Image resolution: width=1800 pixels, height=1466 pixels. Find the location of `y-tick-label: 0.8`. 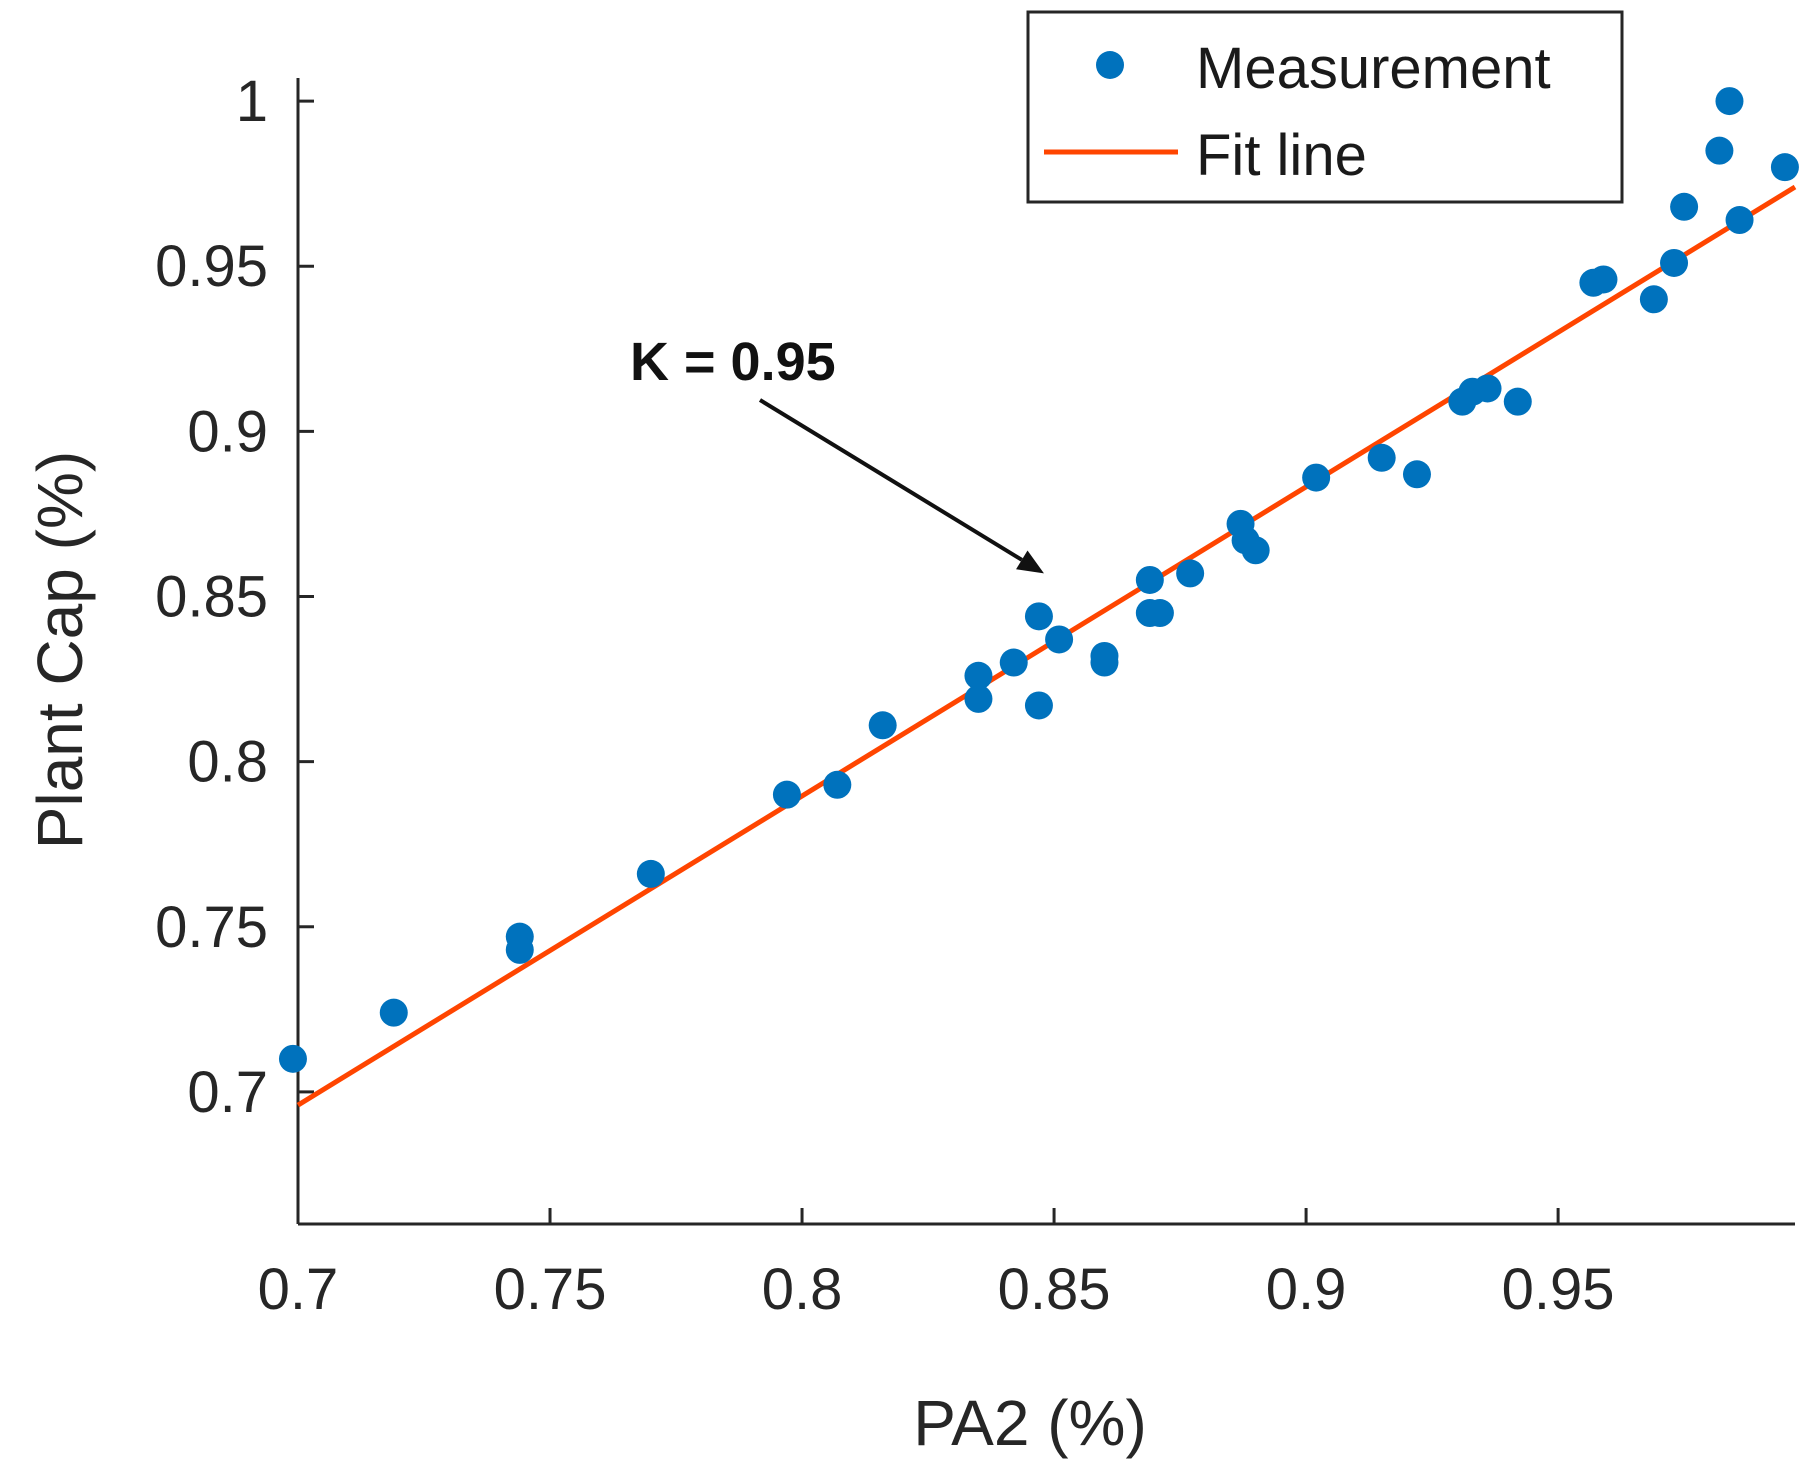

y-tick-label: 0.8 is located at coordinates (227, 762).